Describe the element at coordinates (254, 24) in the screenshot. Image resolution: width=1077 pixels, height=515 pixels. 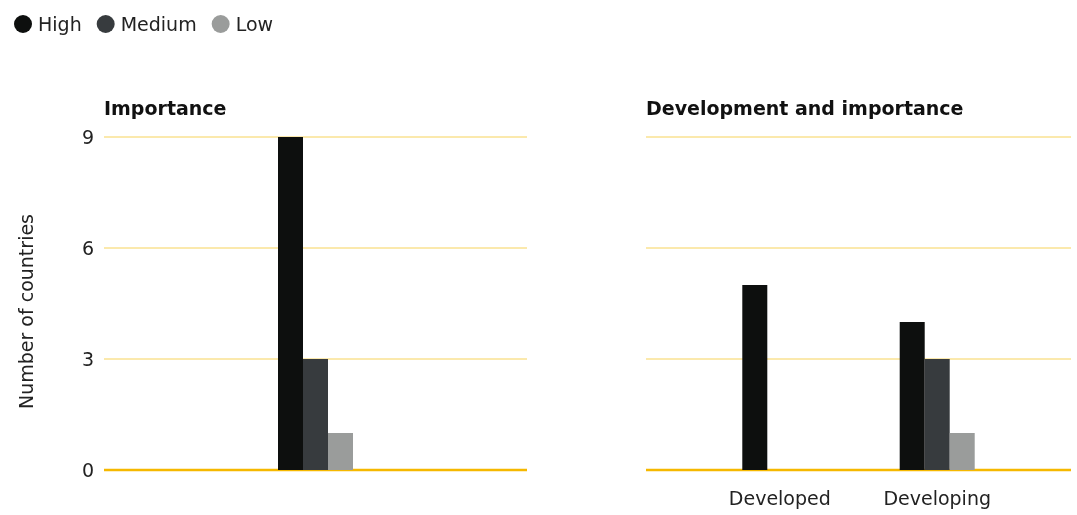
I see `legend-label: Low` at that location.